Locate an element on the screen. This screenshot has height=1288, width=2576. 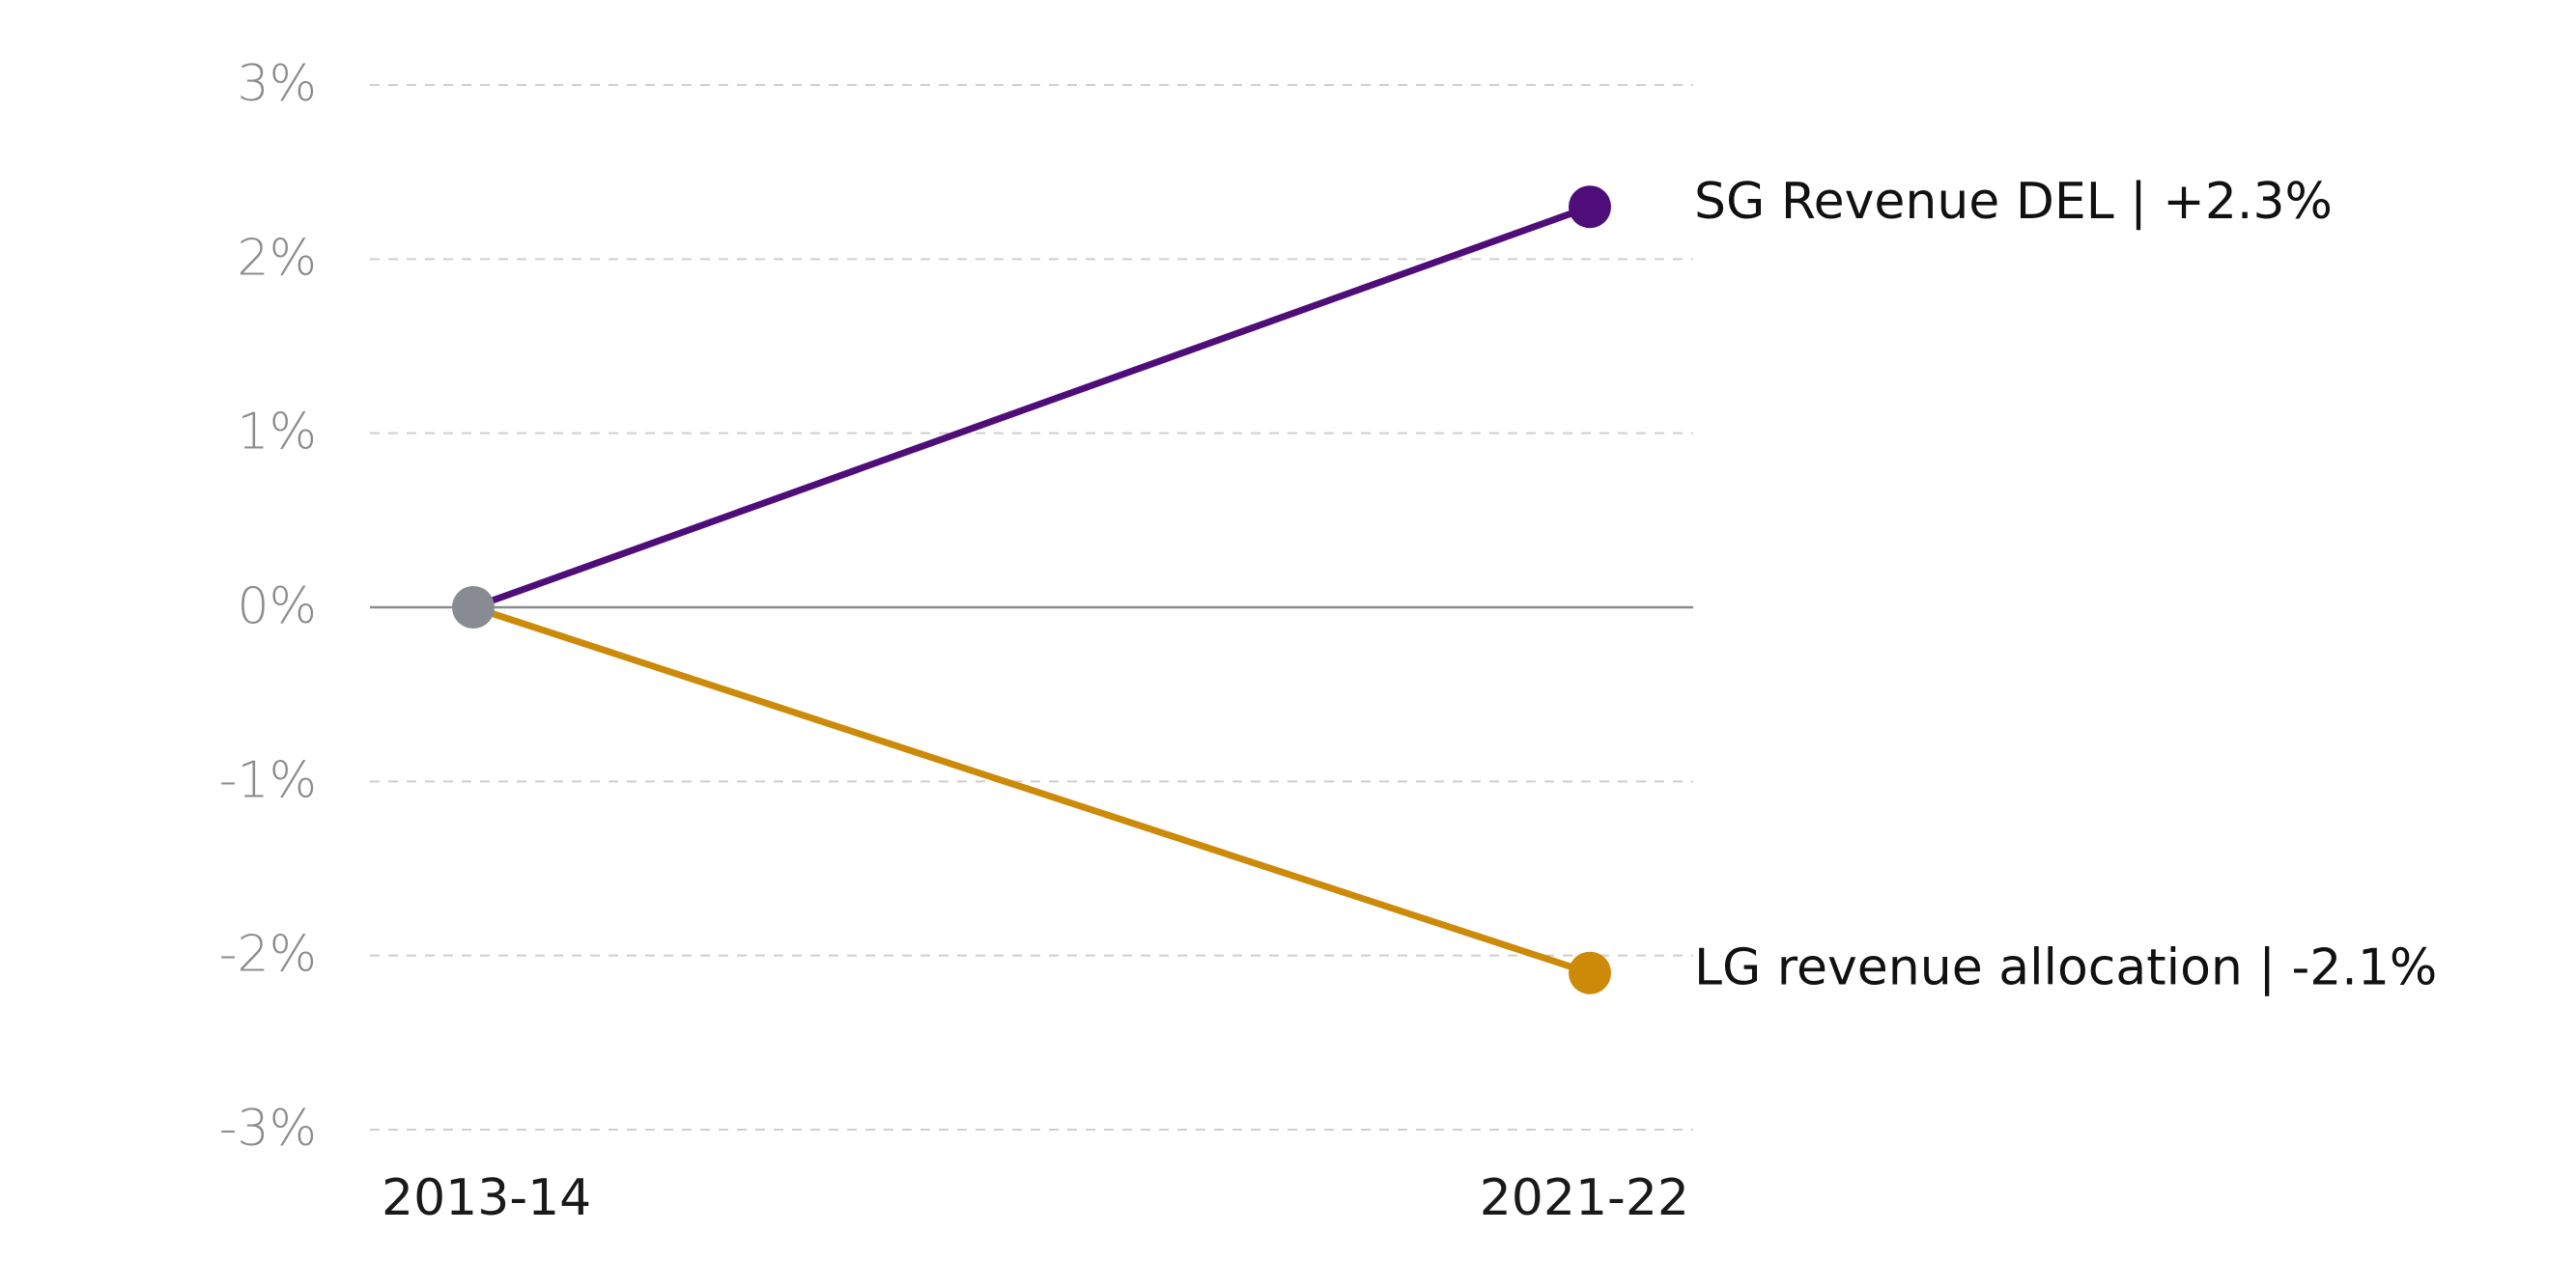
series-label: LG revenue allocation | -2.1% is located at coordinates (2065, 968).